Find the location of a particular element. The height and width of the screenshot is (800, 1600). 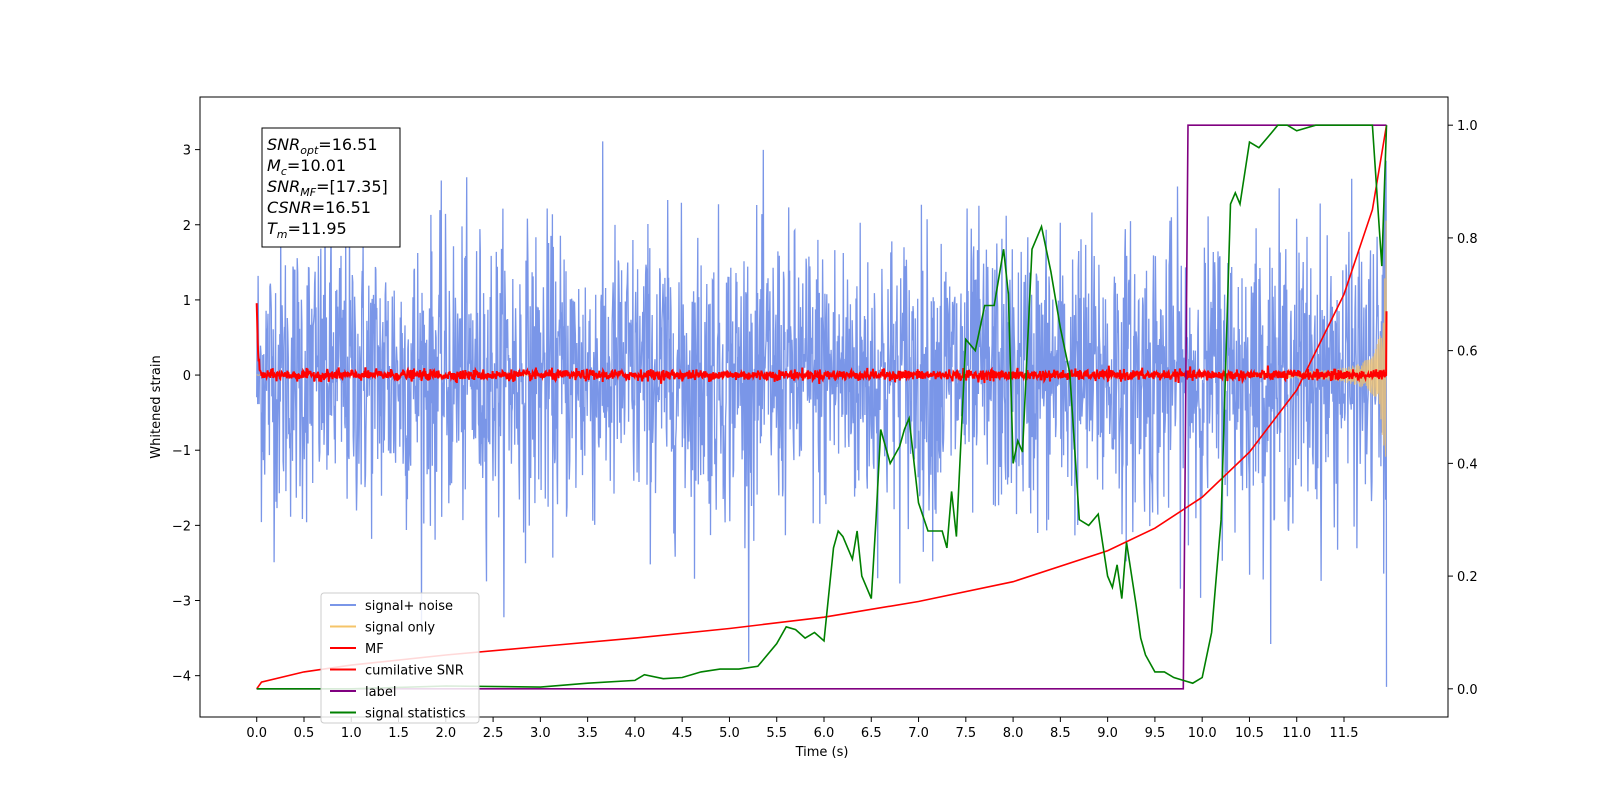

y2-tick-label: 0.6 is located at coordinates (1467, 352).